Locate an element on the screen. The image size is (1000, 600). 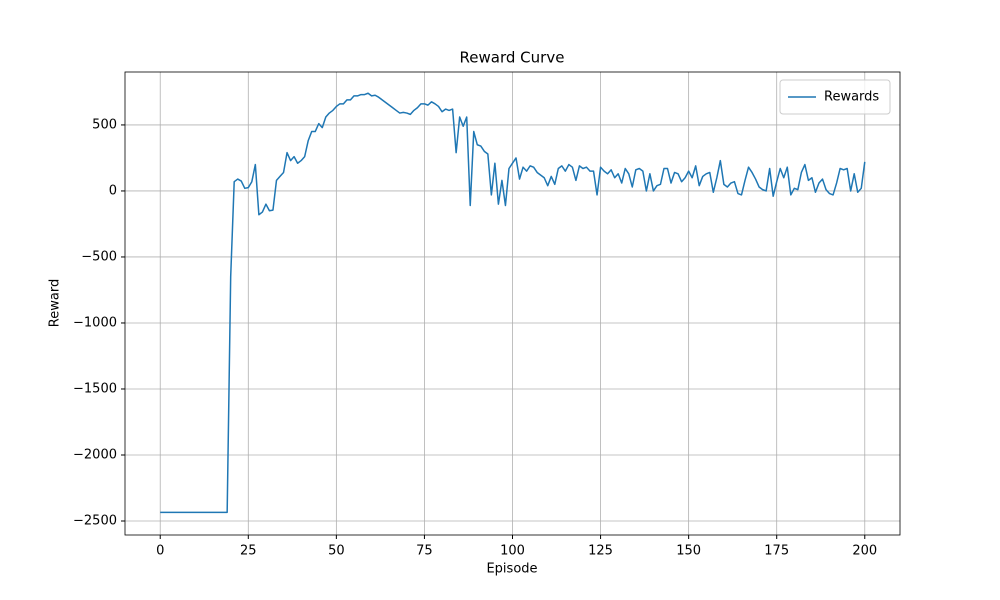
y-tick-label: −500 is located at coordinates (99, 256).